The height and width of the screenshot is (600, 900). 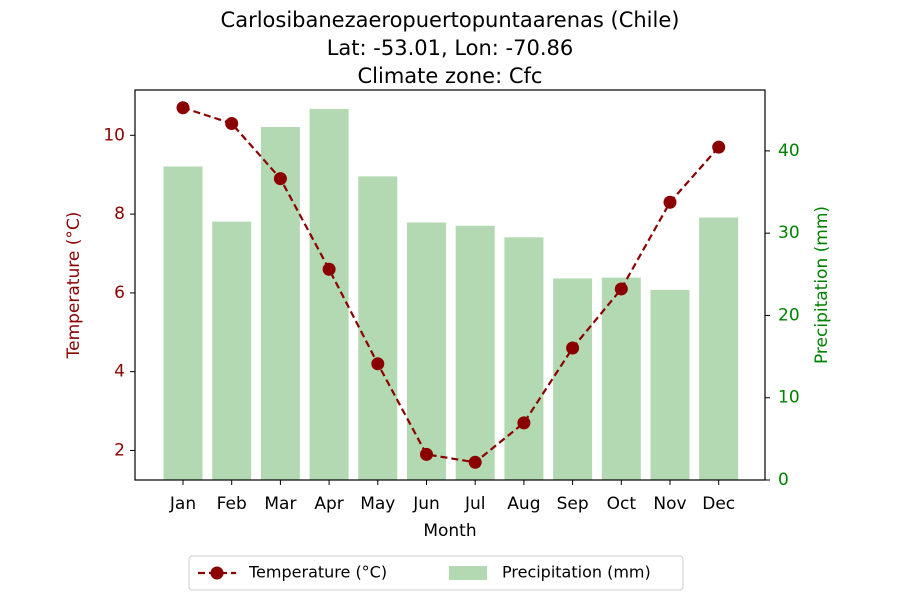 I want to click on y-left-tick-label: 8, so click(x=119, y=214).